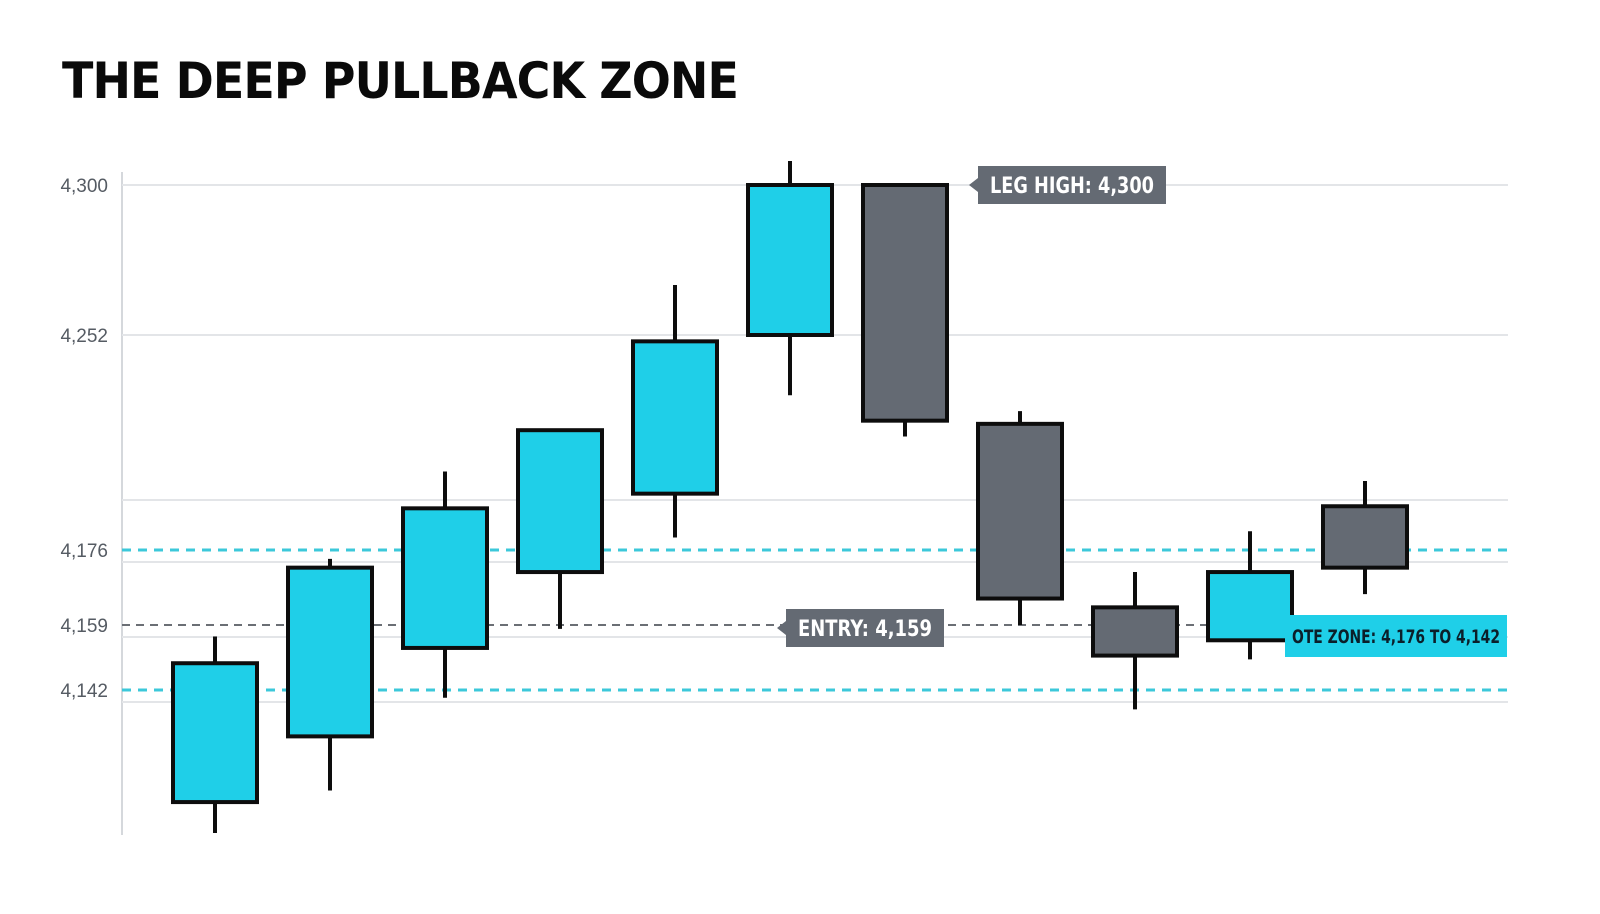  I want to click on y-tick-label: 4,176, so click(84, 551).